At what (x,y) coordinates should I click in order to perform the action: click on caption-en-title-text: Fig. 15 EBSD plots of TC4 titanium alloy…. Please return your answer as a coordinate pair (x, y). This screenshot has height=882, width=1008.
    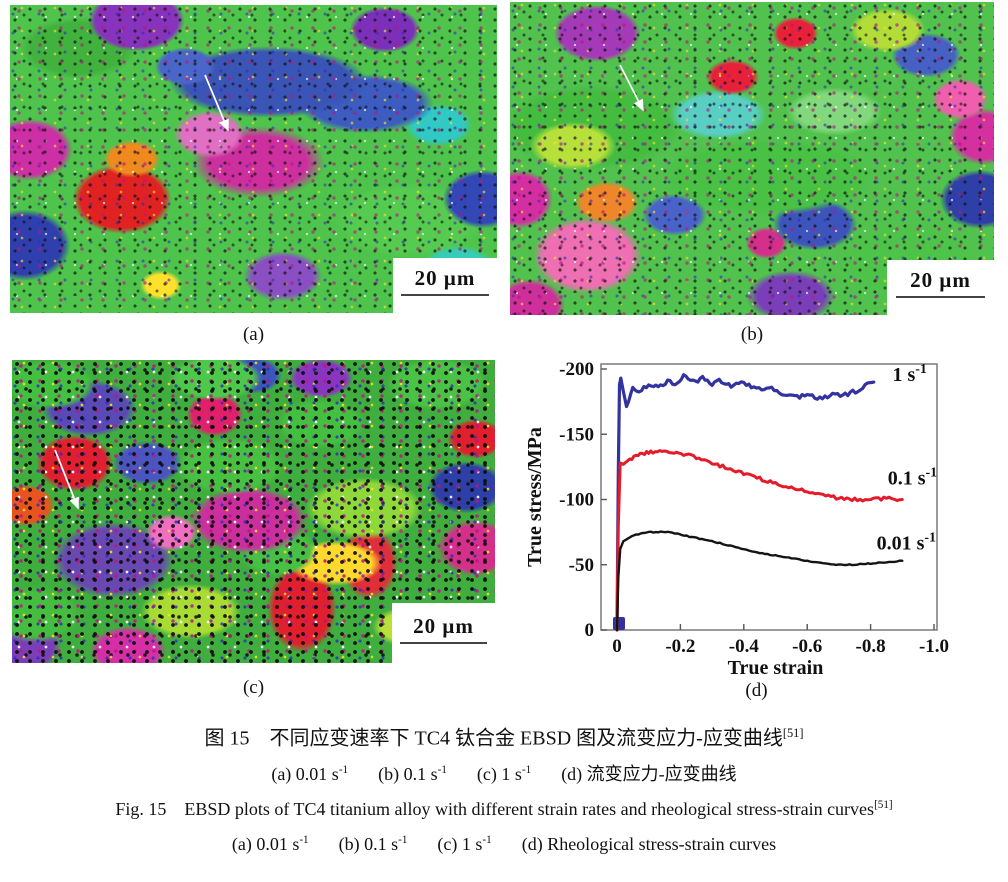
    Looking at the image, I should click on (495, 809).